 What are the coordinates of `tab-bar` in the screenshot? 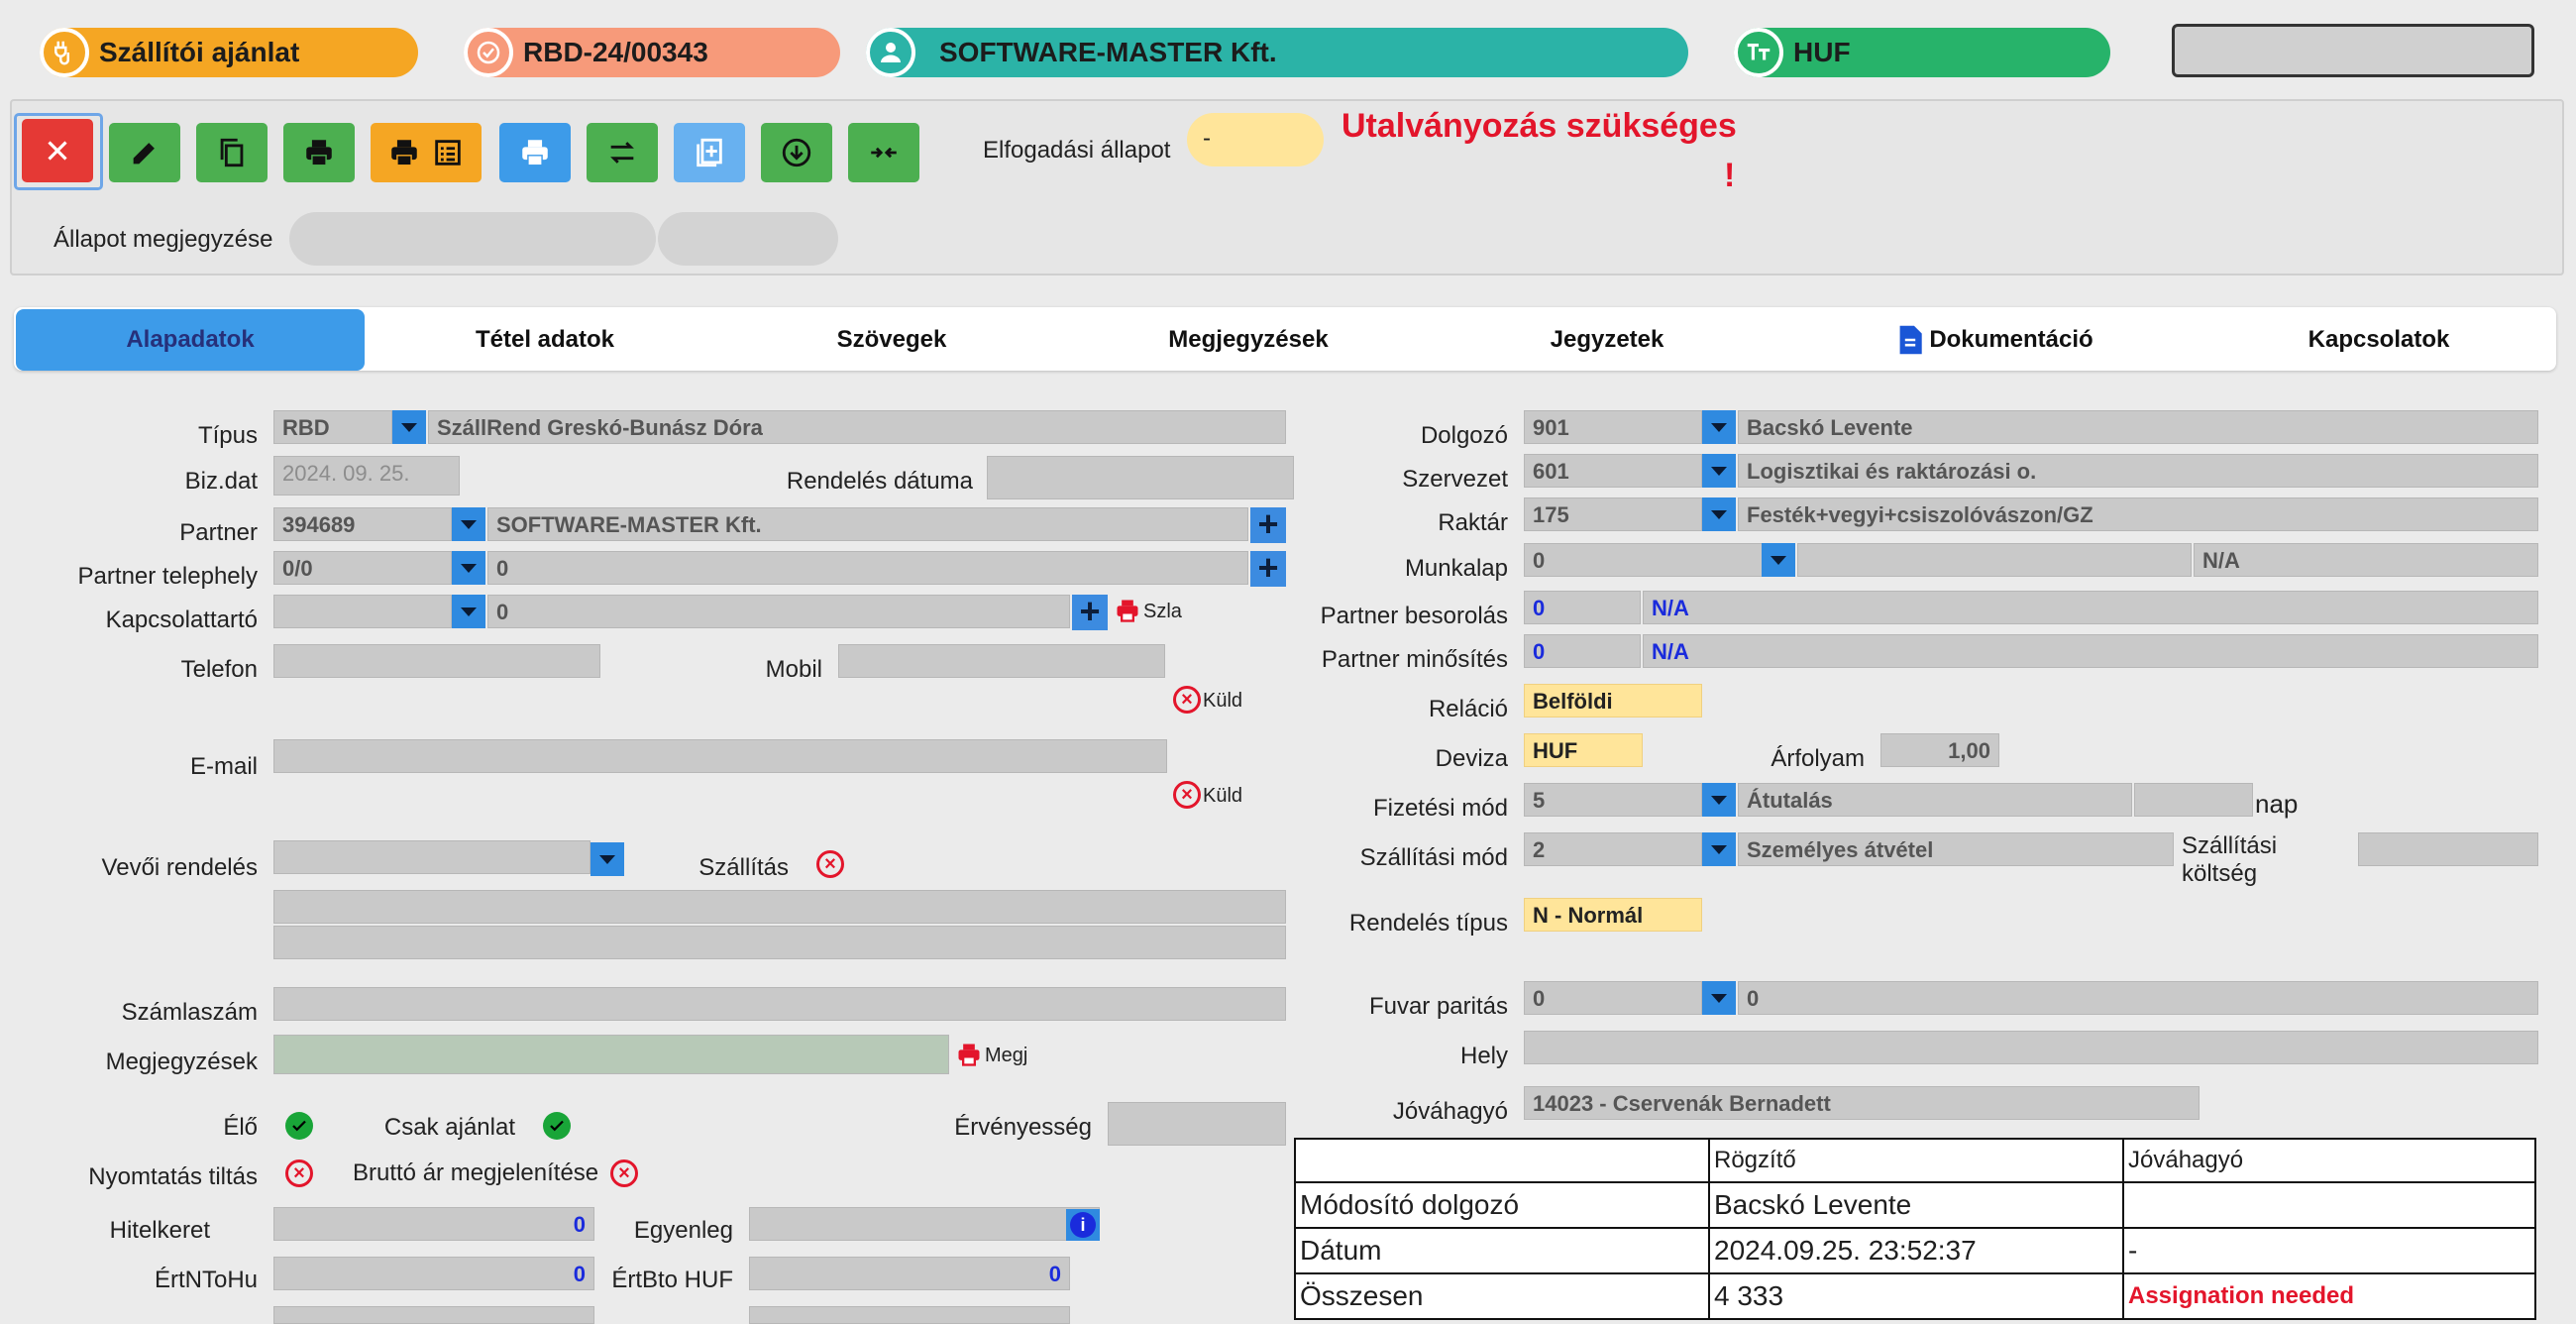 It's located at (1285, 339).